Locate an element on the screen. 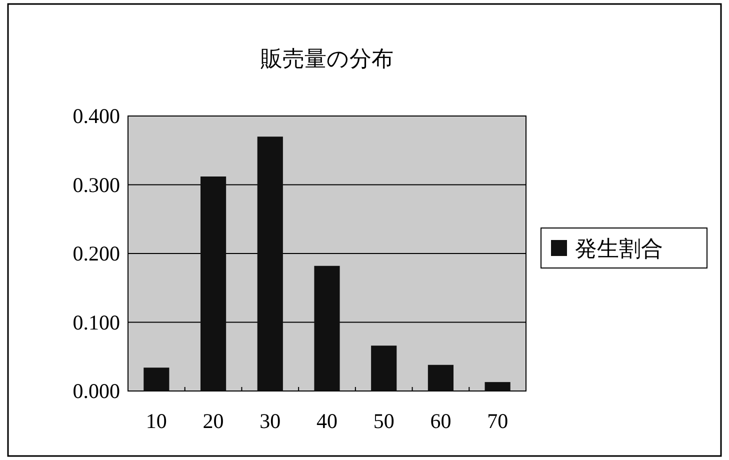 Image resolution: width=729 pixels, height=460 pixels. y-tick-label: 0.200 is located at coordinates (96, 254).